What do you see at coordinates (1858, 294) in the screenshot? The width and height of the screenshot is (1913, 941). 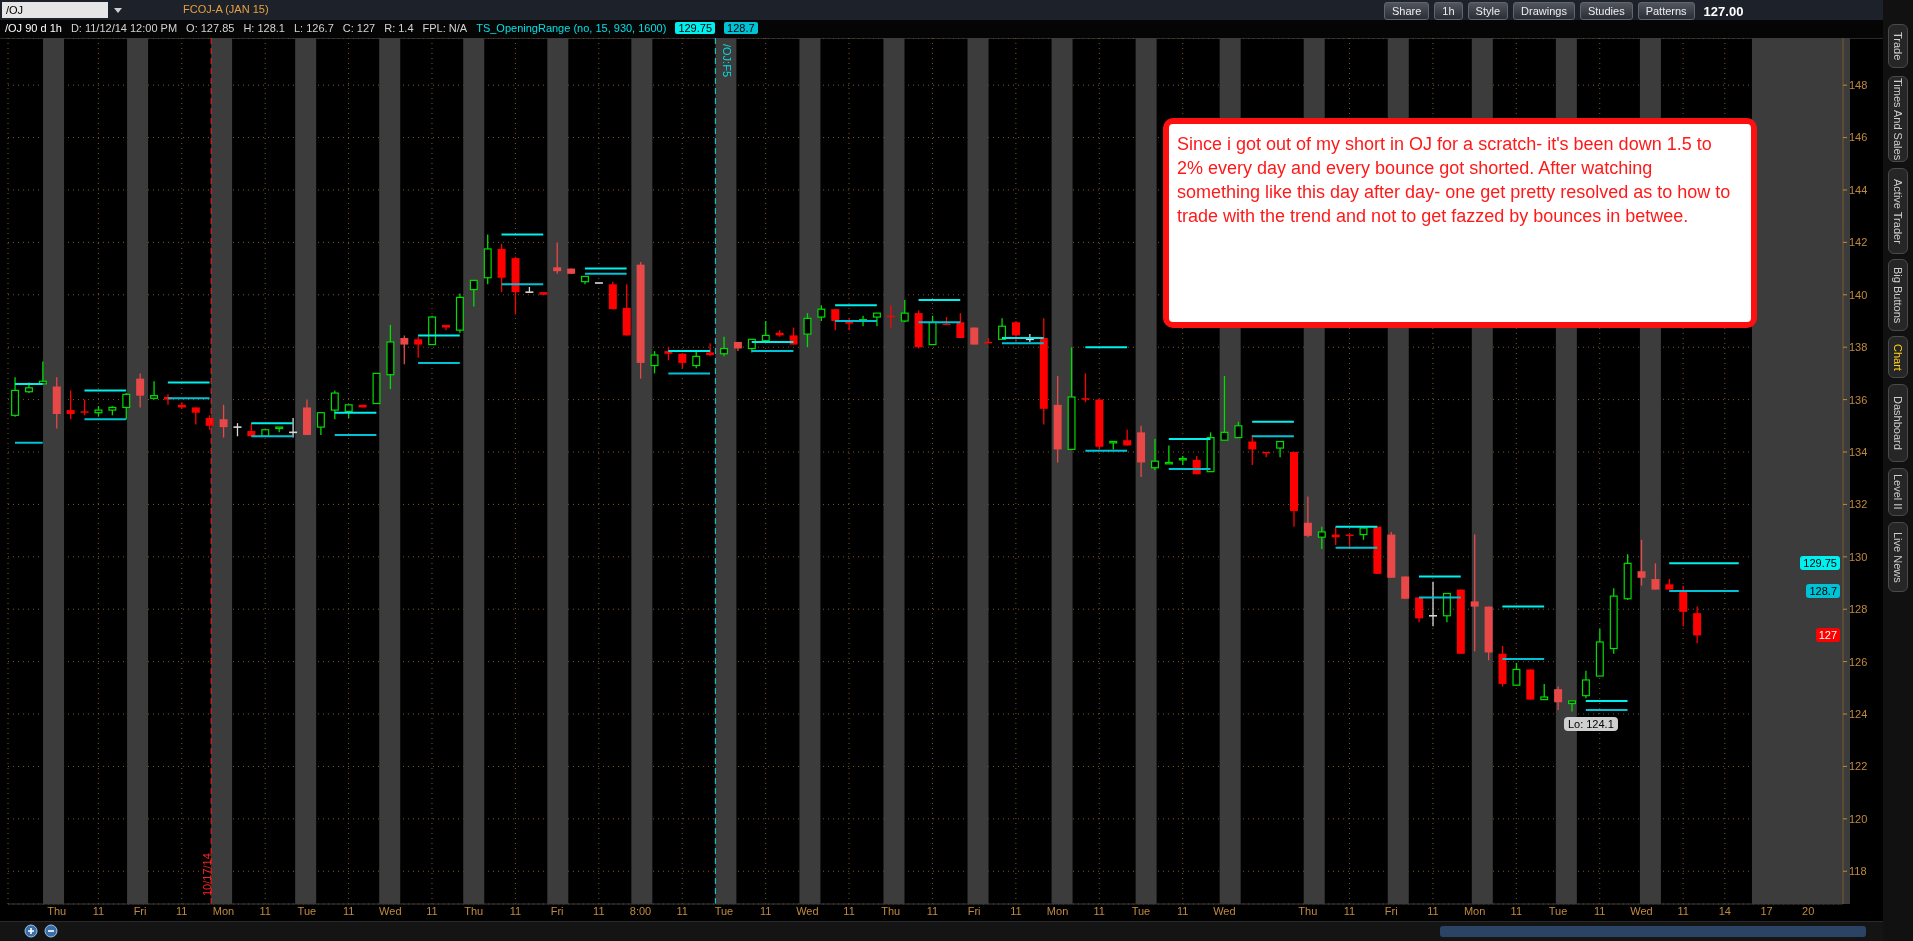 I see `y-tick-label: 140` at bounding box center [1858, 294].